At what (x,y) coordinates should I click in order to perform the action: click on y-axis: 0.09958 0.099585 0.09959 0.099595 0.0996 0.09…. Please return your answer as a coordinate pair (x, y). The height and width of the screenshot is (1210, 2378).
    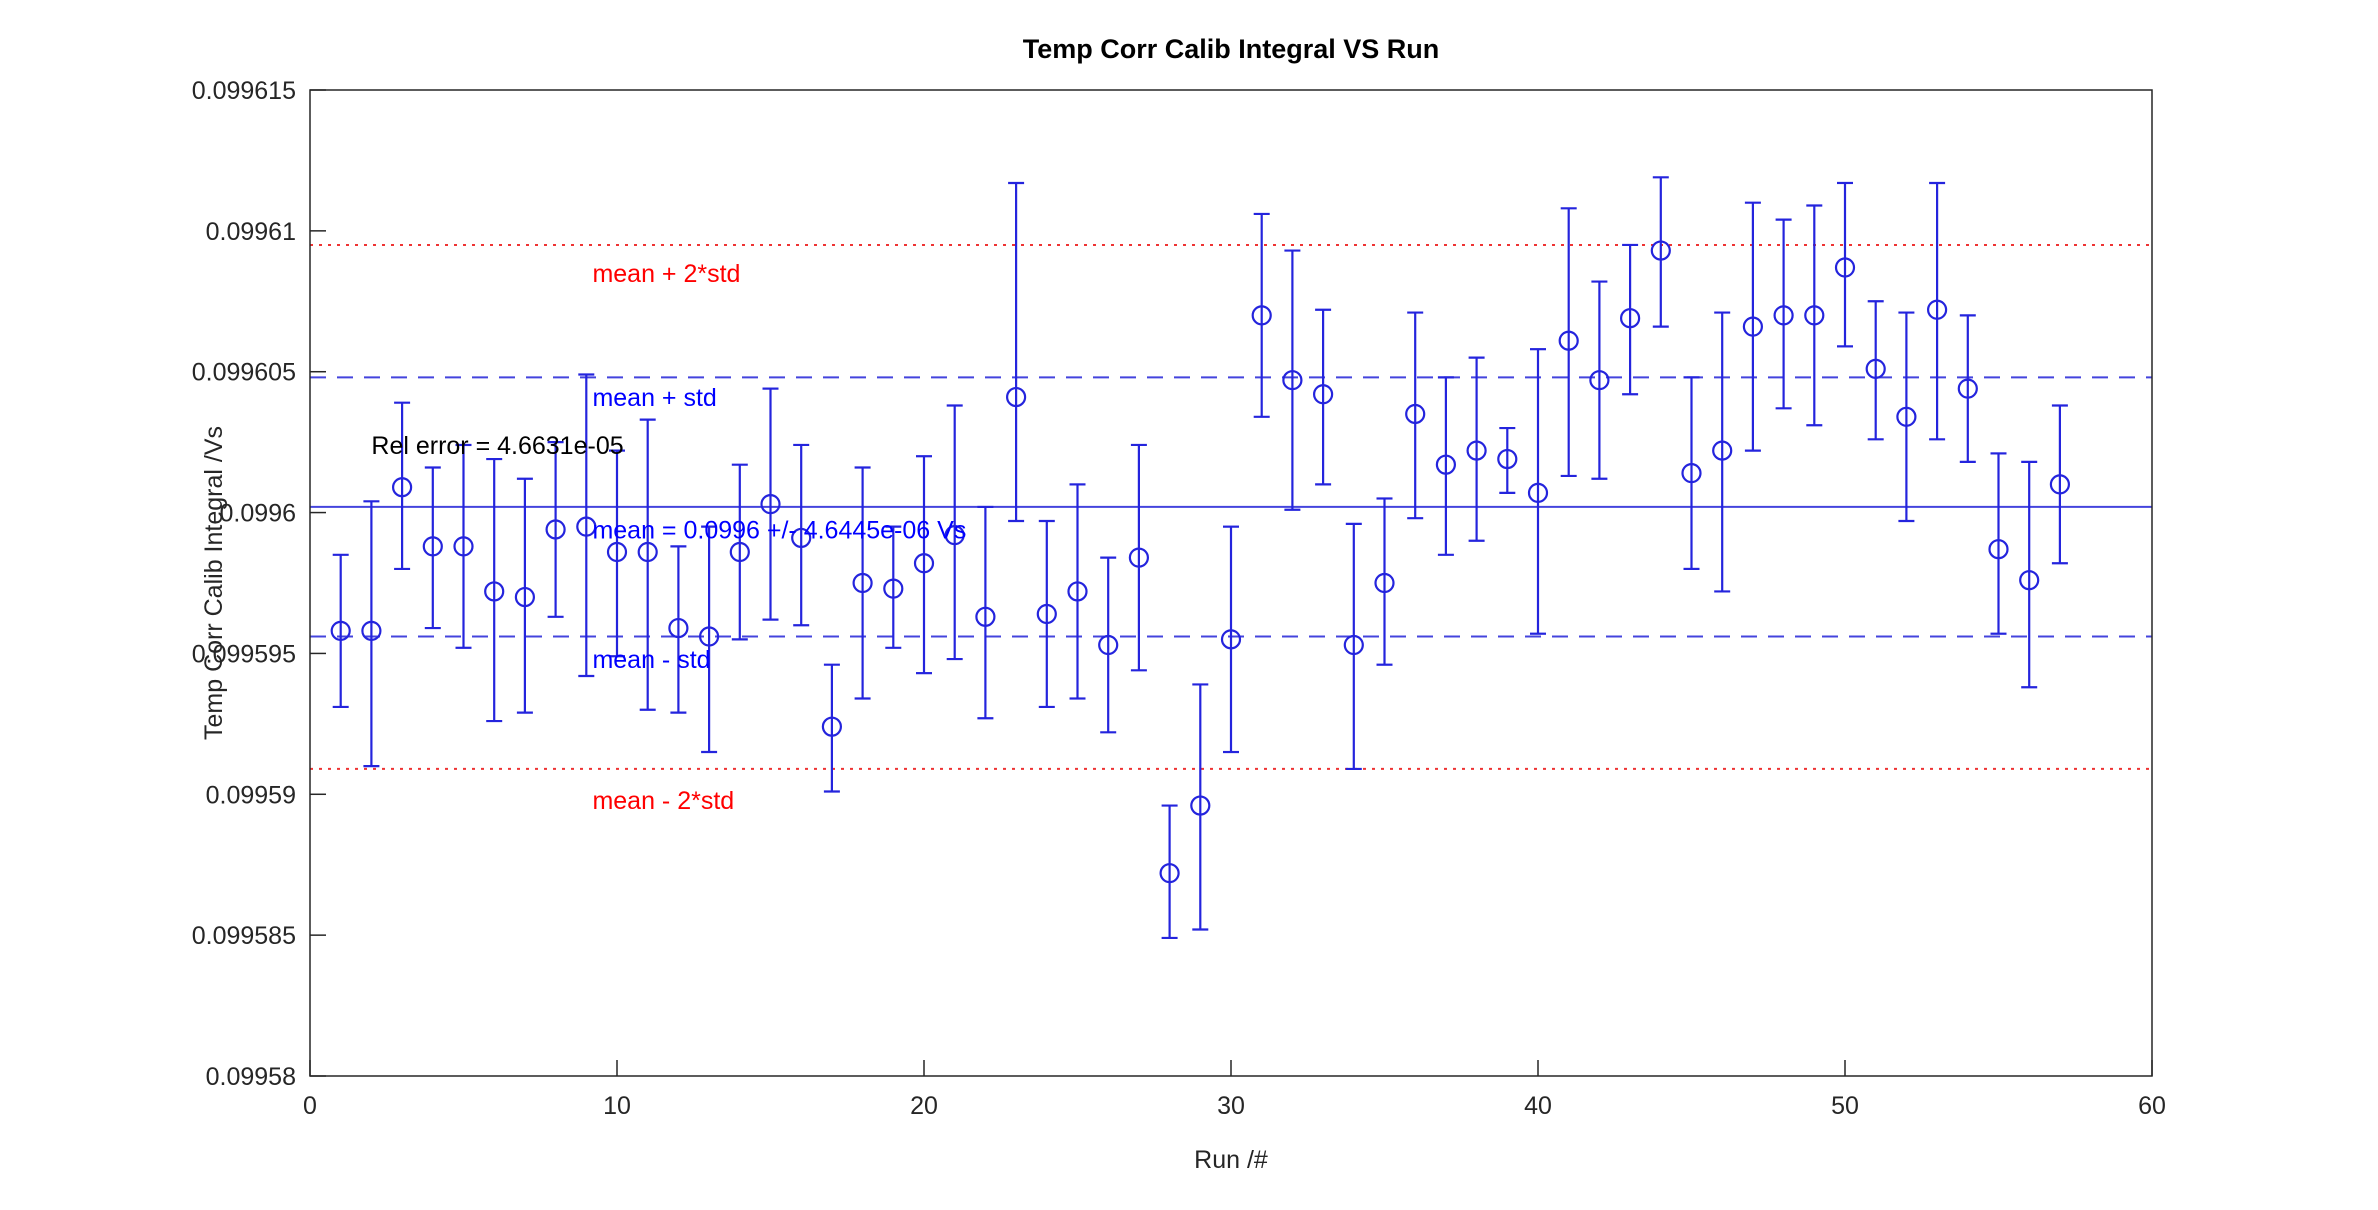
    Looking at the image, I should click on (259, 584).